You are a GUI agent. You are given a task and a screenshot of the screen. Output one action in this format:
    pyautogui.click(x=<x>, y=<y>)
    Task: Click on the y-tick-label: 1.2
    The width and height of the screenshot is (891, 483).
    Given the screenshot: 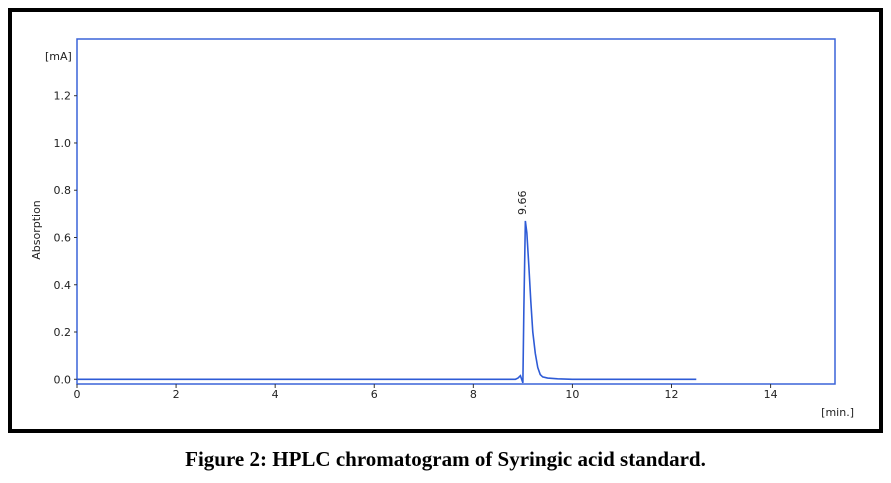 What is the action you would take?
    pyautogui.click(x=63, y=96)
    